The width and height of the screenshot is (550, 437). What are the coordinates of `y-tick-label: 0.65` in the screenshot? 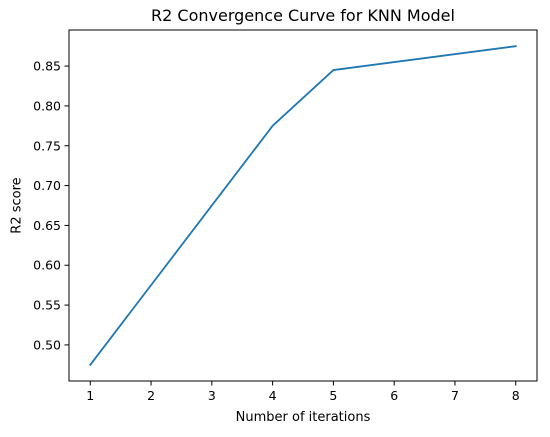 It's located at (47, 225).